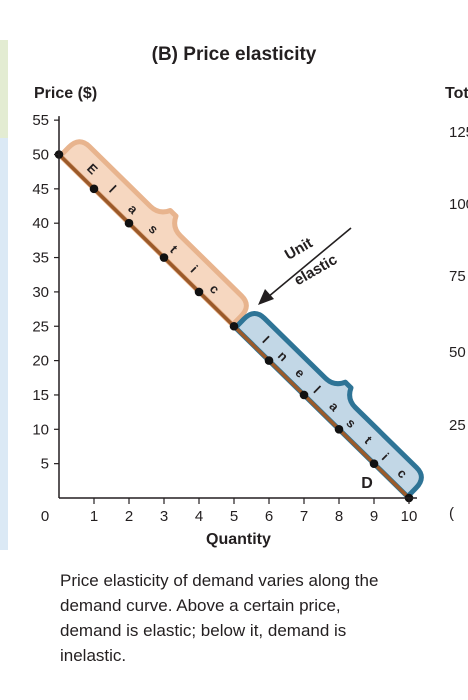  What do you see at coordinates (374, 516) in the screenshot?
I see `x-tick-label: 9` at bounding box center [374, 516].